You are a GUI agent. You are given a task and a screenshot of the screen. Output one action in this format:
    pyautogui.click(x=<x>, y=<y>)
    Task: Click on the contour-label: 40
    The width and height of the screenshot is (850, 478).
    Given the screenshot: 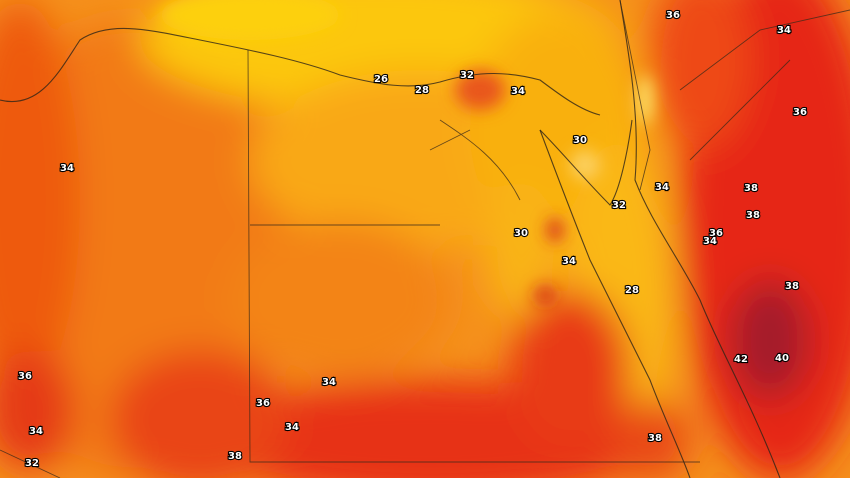 What is the action you would take?
    pyautogui.click(x=782, y=358)
    